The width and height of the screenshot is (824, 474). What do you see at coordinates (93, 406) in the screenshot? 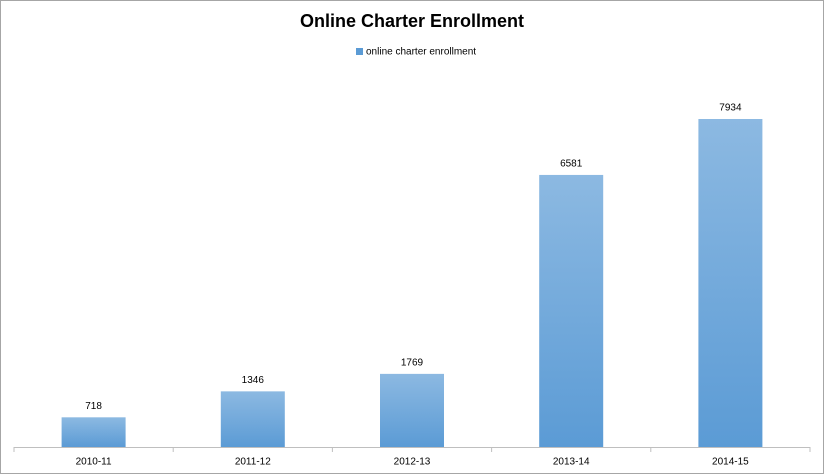
I see `value-label: 718` at bounding box center [93, 406].